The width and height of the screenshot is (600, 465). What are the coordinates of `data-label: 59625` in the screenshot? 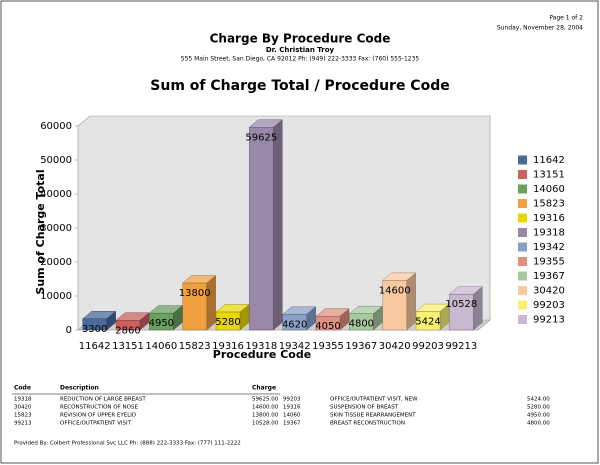 It's located at (261, 137).